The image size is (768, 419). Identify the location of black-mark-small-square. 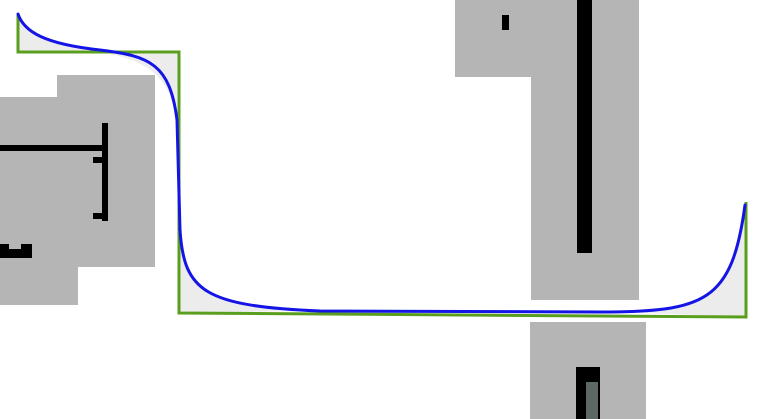
(505, 22).